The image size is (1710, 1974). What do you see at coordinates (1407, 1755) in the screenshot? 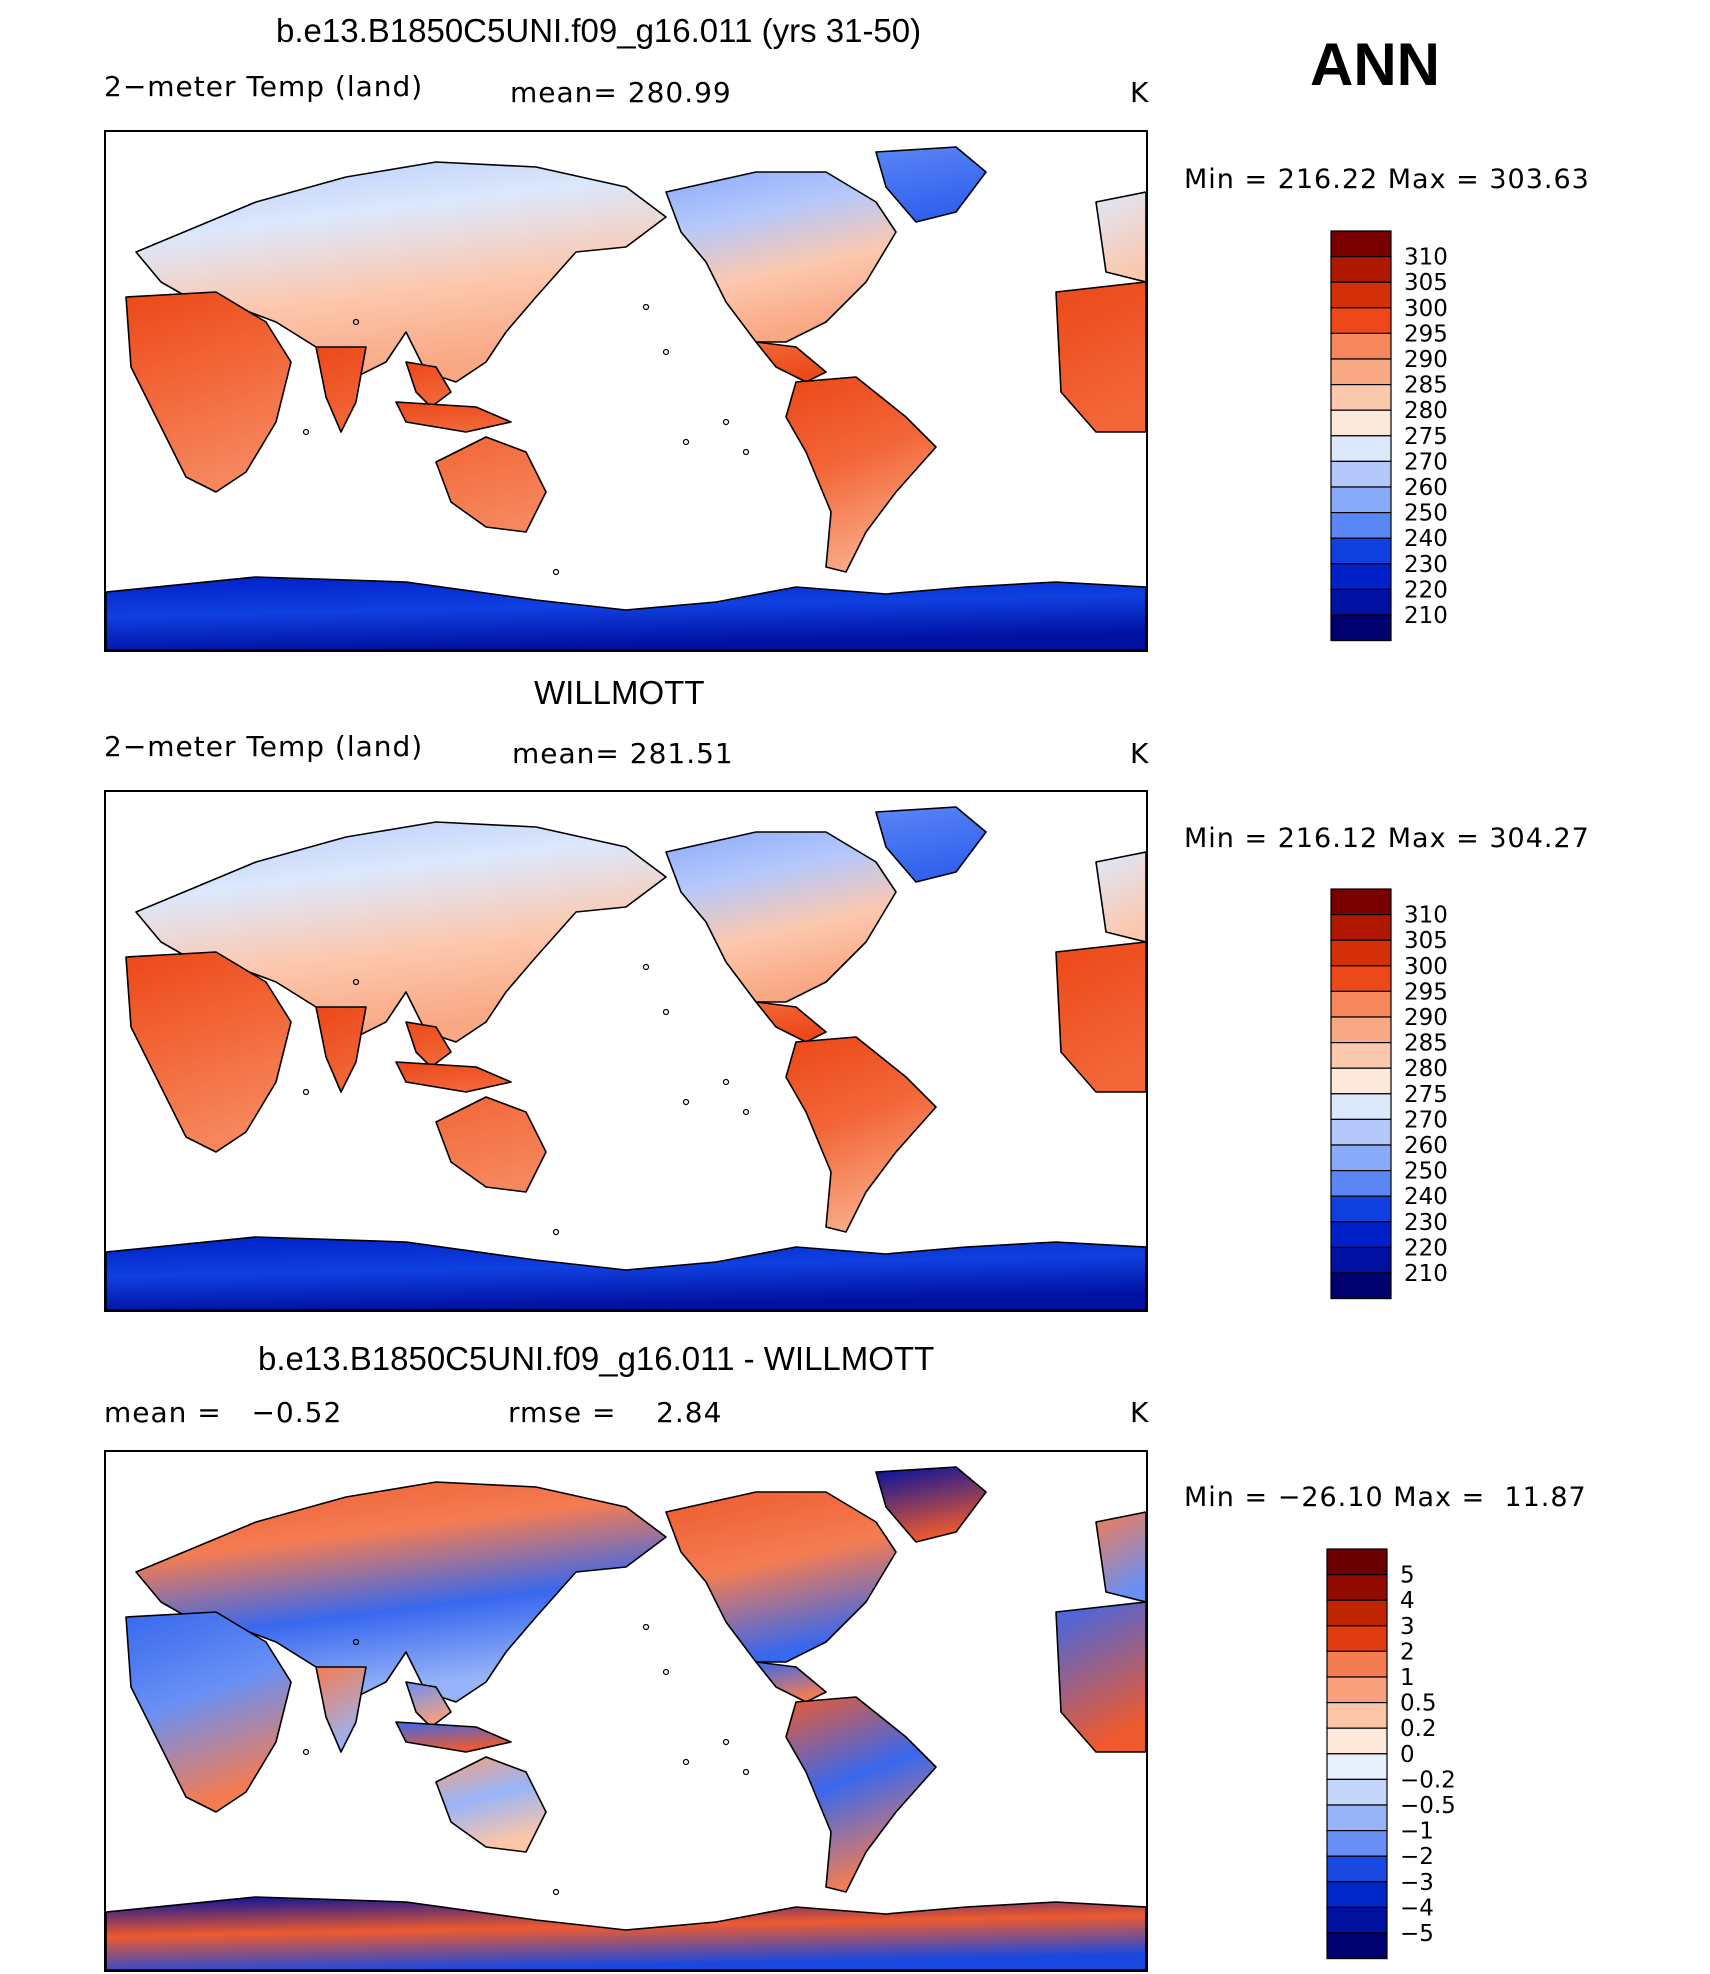
I see `colorbar-tick-label: 0` at bounding box center [1407, 1755].